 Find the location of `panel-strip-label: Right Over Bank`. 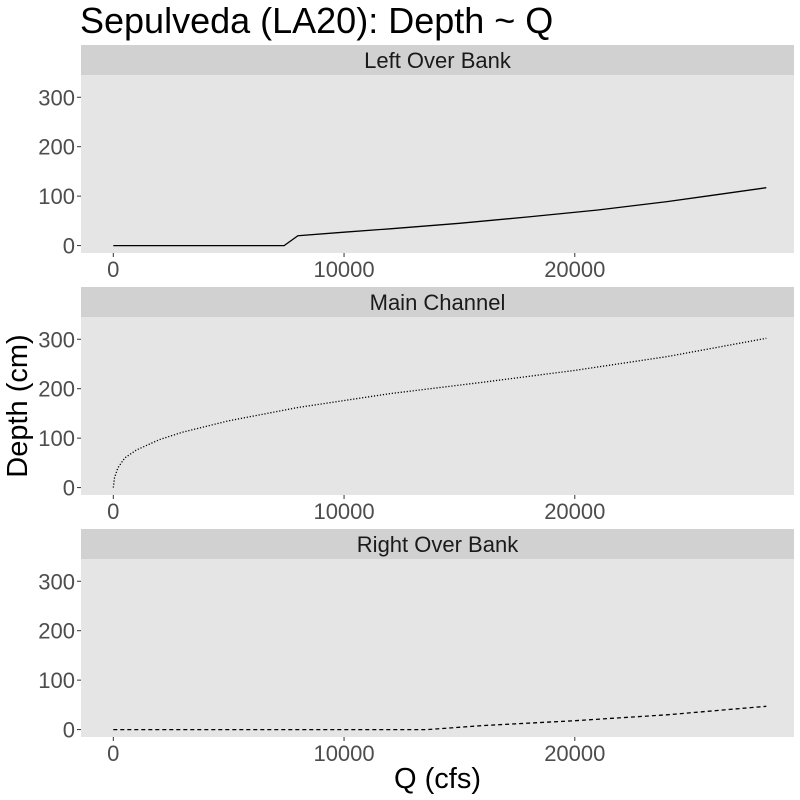

panel-strip-label: Right Over Bank is located at coordinates (438, 544).